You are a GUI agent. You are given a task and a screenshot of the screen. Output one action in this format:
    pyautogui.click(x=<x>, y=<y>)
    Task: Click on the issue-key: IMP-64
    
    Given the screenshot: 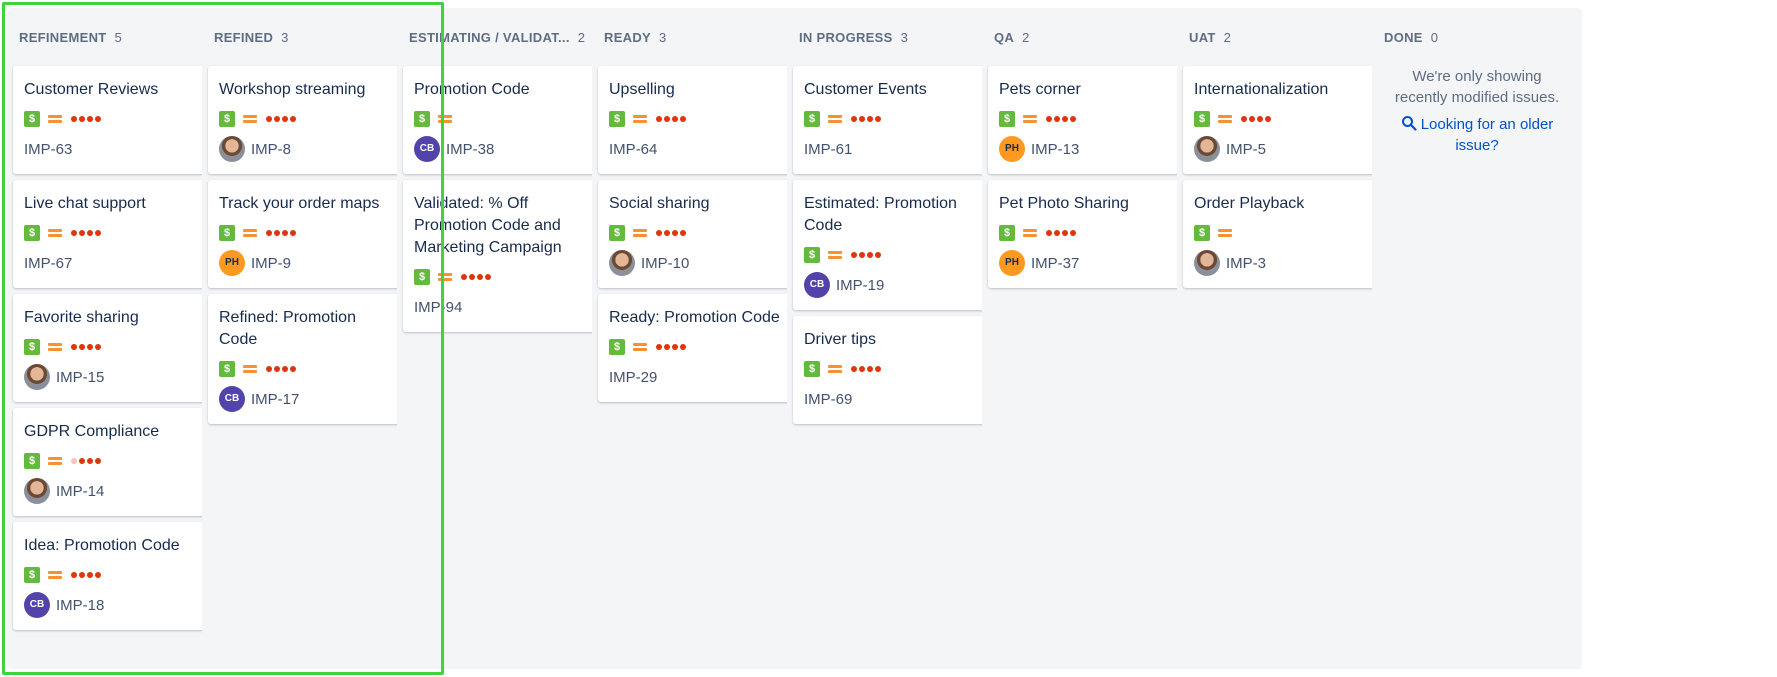 What is the action you would take?
    pyautogui.click(x=633, y=149)
    